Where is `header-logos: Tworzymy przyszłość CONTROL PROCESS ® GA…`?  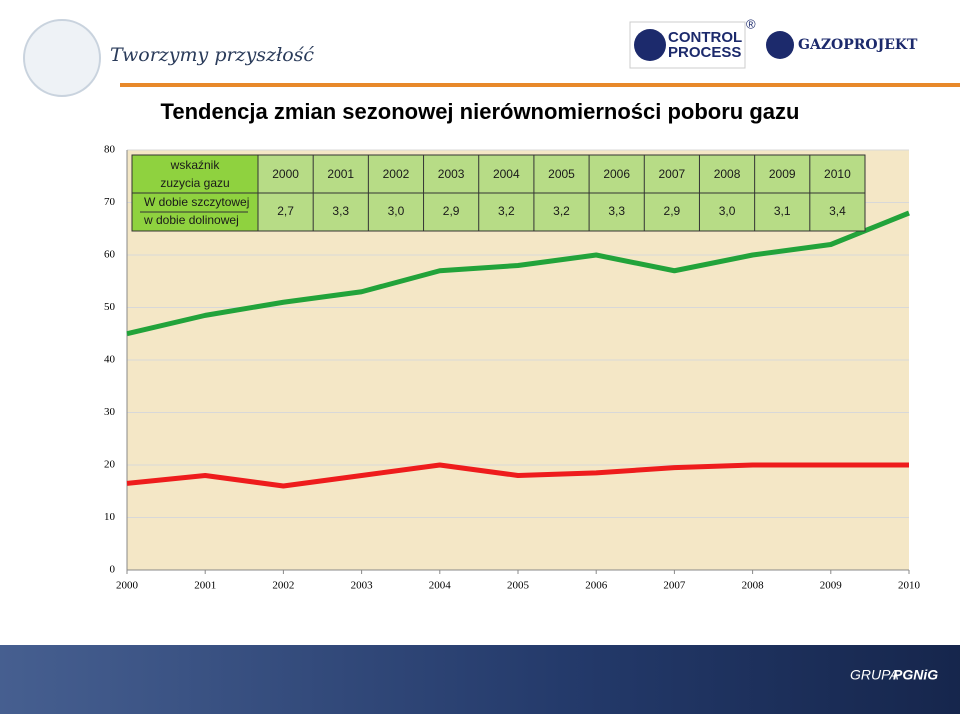
header-logos: Tworzymy przyszłość CONTROL PROCESS ® GA… is located at coordinates (491, 56).